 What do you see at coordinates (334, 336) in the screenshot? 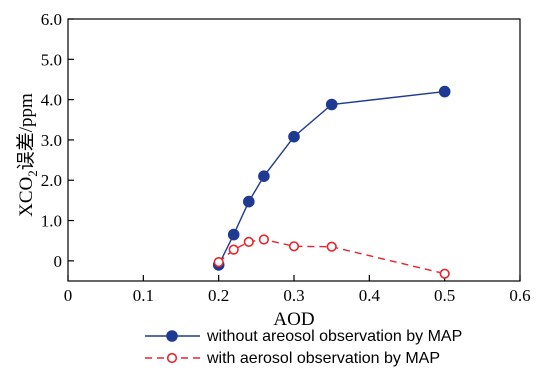
I see `legend-label: without areosol observation by MAP` at bounding box center [334, 336].